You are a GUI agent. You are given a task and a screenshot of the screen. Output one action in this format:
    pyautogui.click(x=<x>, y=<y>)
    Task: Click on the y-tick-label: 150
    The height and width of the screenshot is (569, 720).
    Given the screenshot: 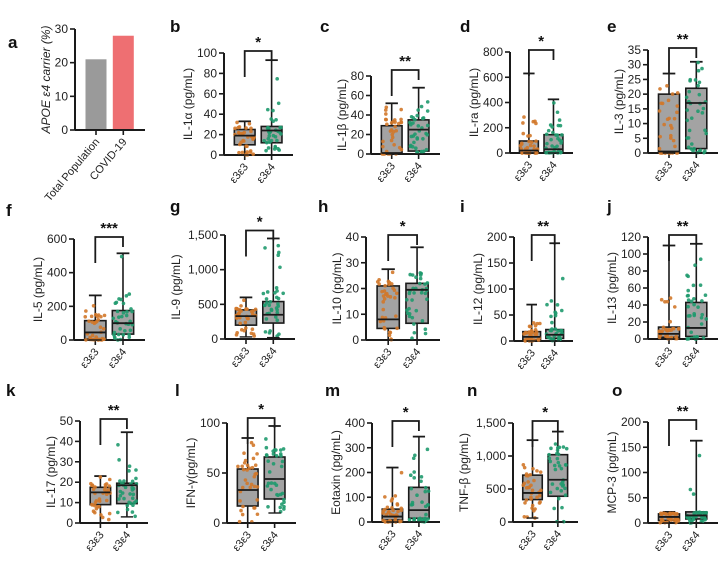 What is the action you would take?
    pyautogui.click(x=631, y=447)
    